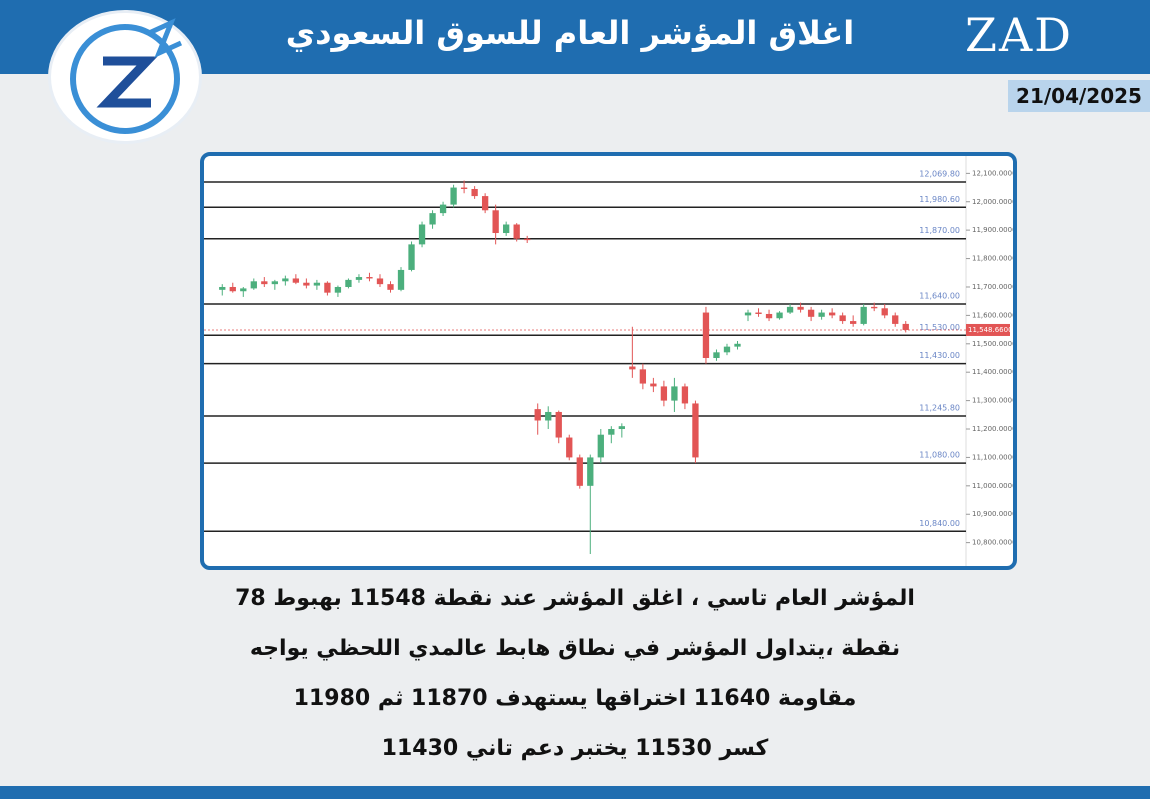 The height and width of the screenshot is (799, 1150). What do you see at coordinates (992, 287) in the screenshot?
I see `y-tick-label: 11,700.0000` at bounding box center [992, 287].